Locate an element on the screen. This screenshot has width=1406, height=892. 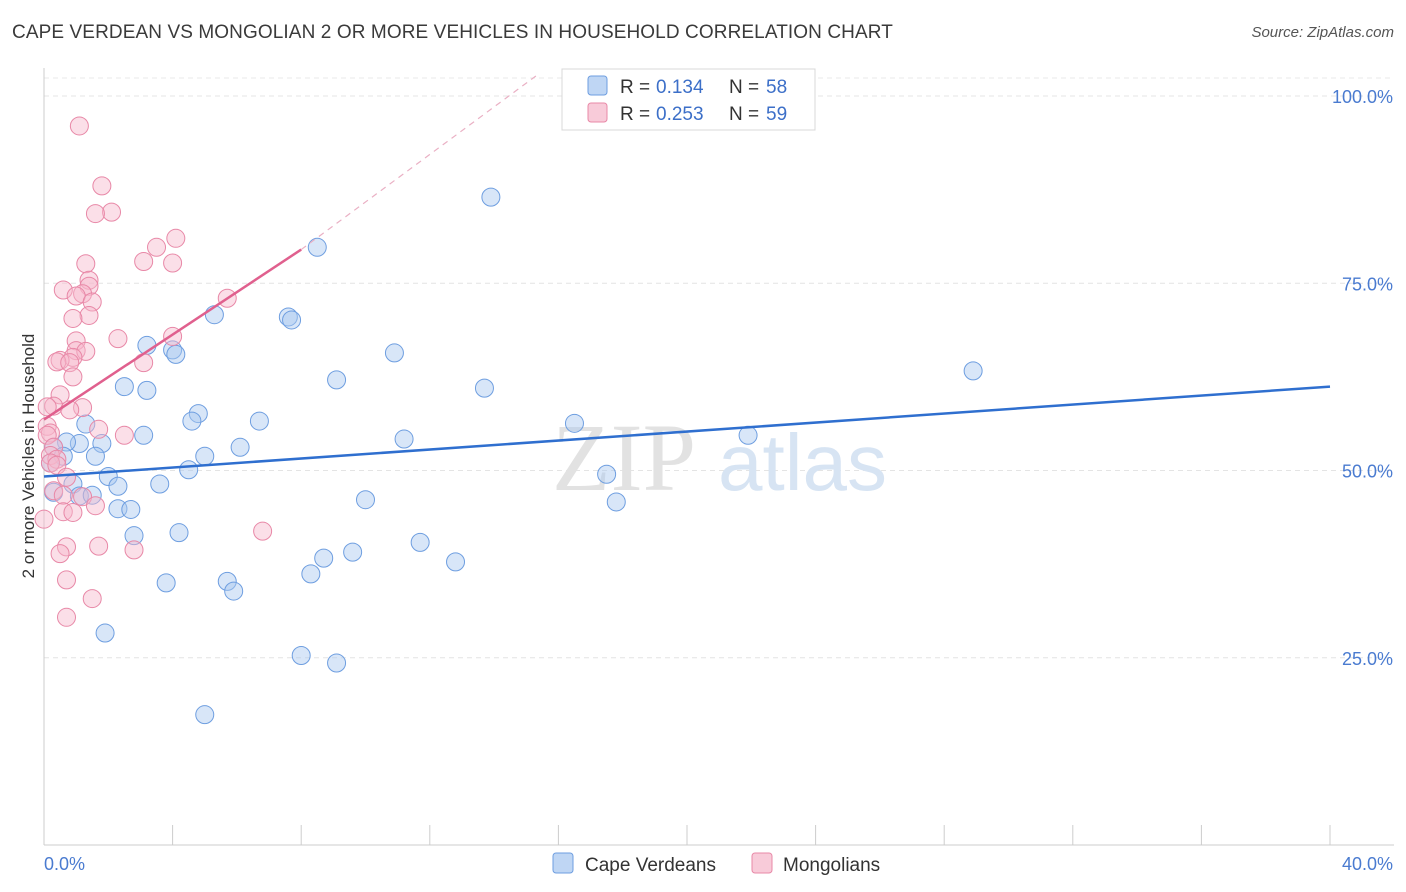
legend-r-value-1: 0.134 is located at coordinates (680, 87).